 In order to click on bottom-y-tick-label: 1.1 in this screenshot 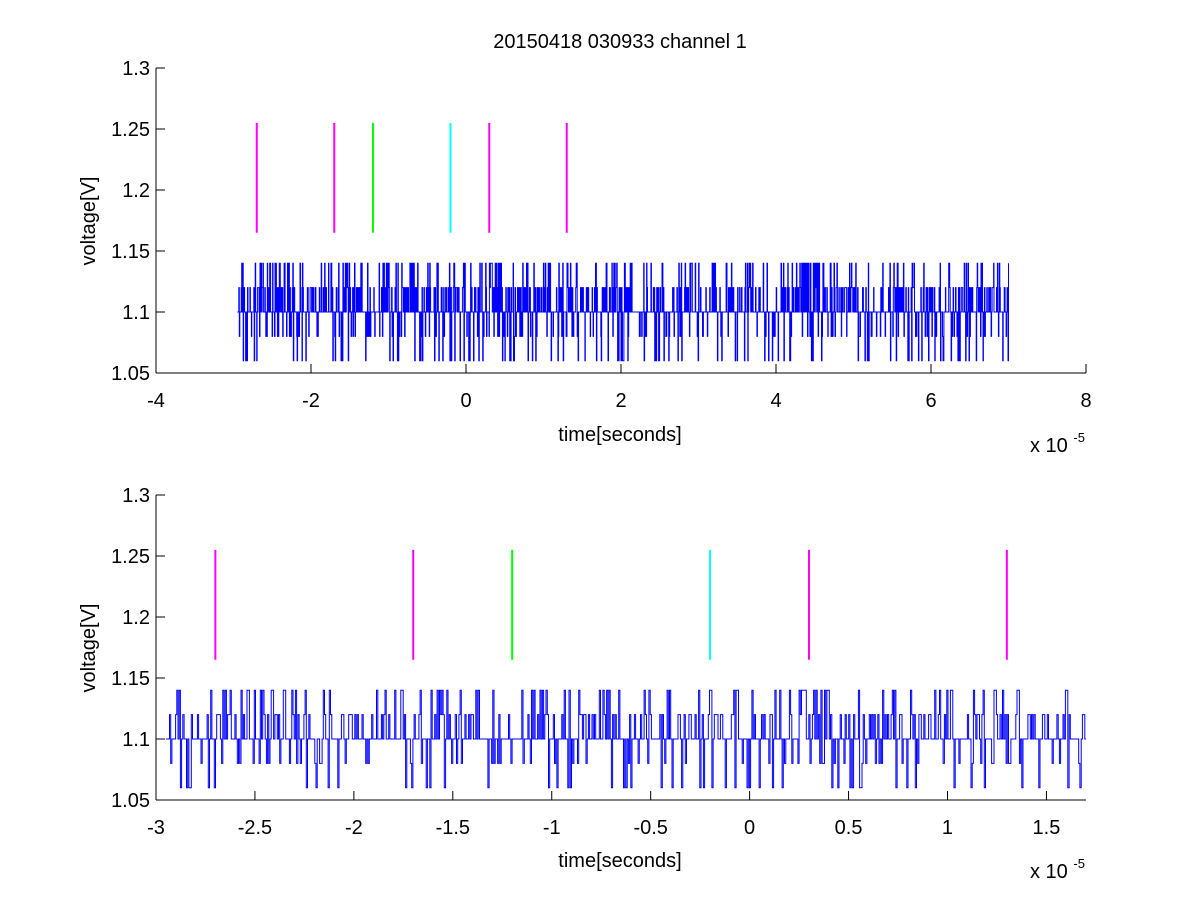, I will do `click(136, 740)`.